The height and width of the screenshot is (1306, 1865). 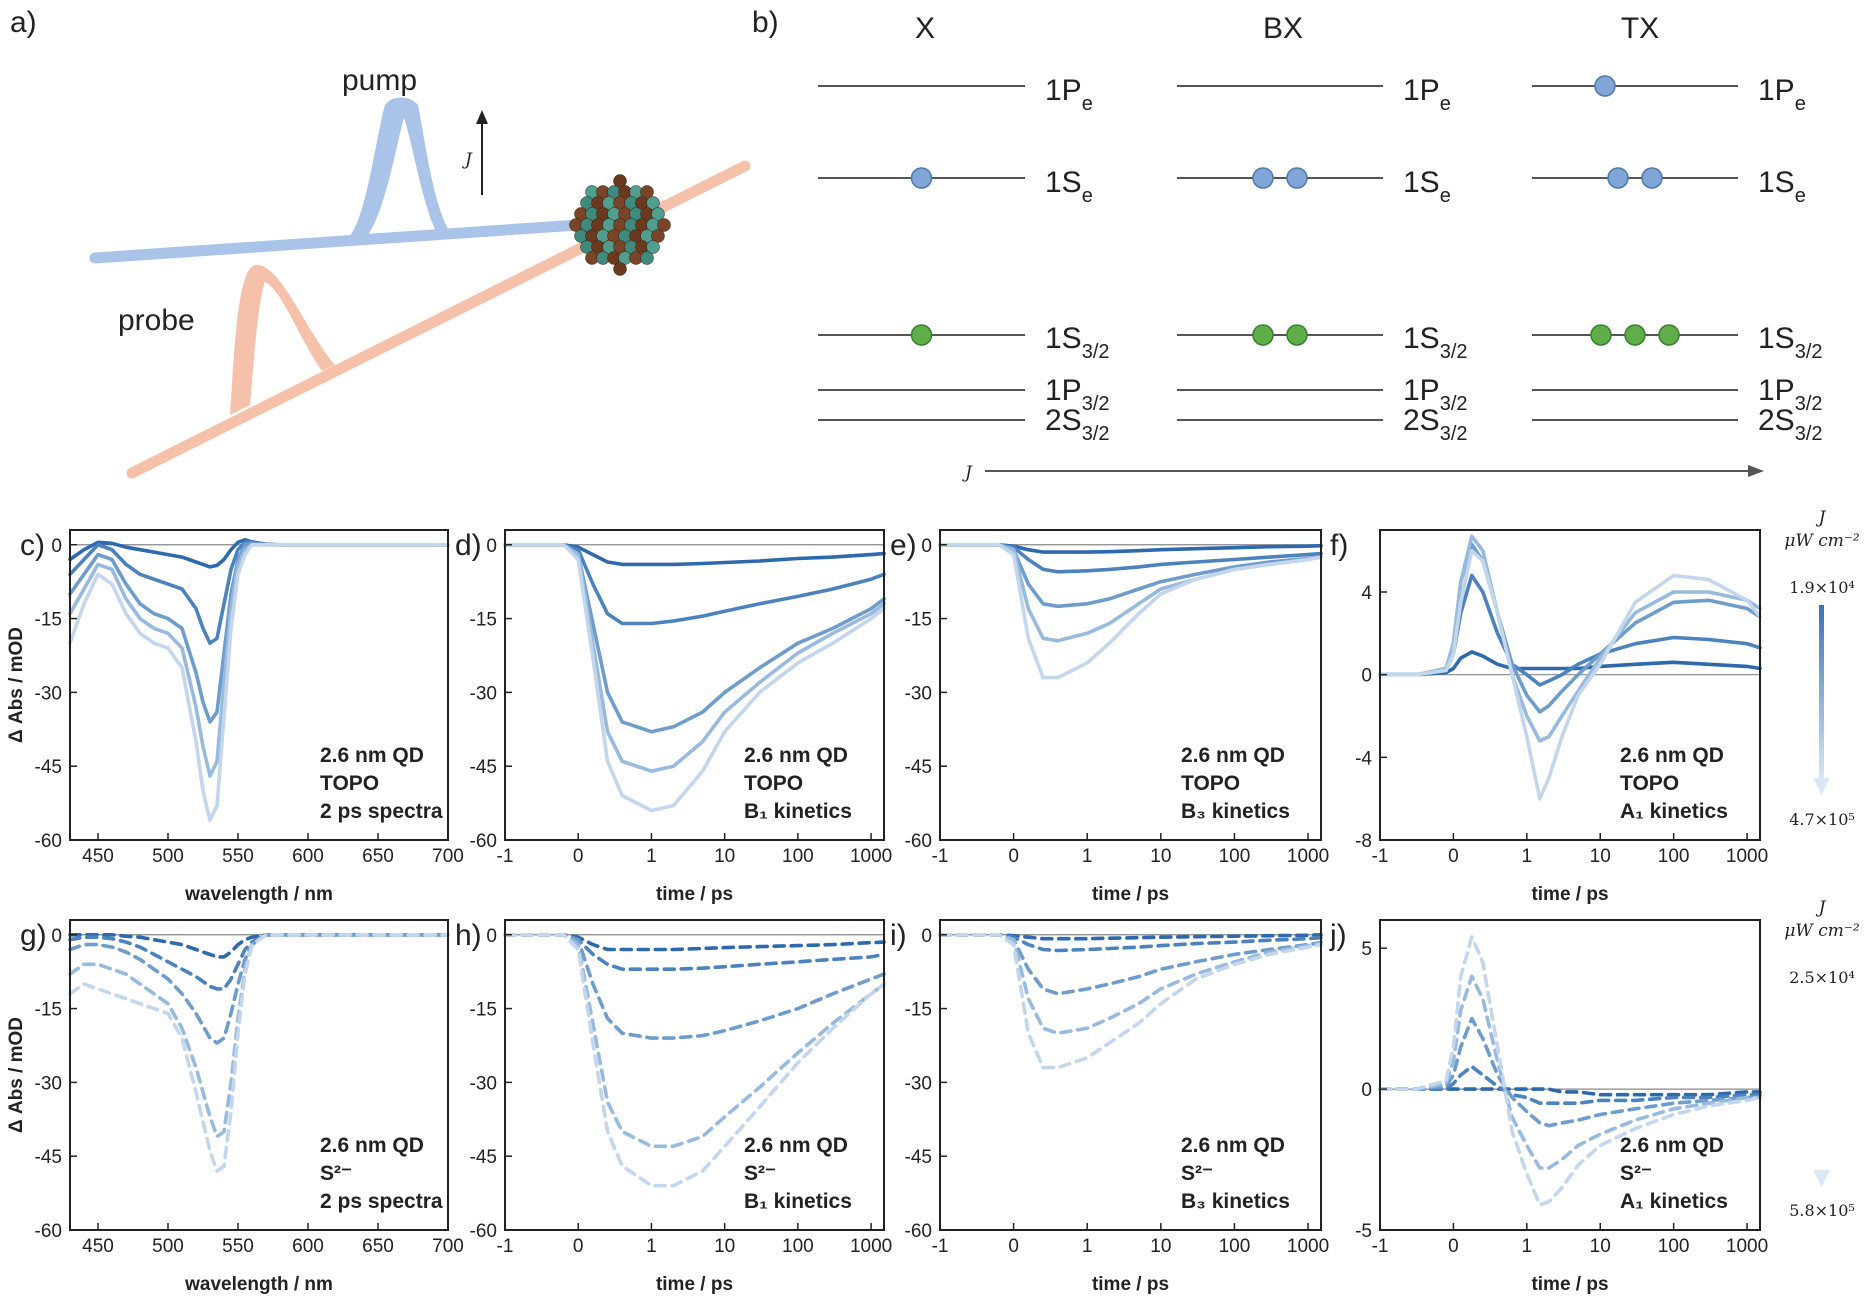 I want to click on energy-level-label: 1S3/2, so click(x=1077, y=342).